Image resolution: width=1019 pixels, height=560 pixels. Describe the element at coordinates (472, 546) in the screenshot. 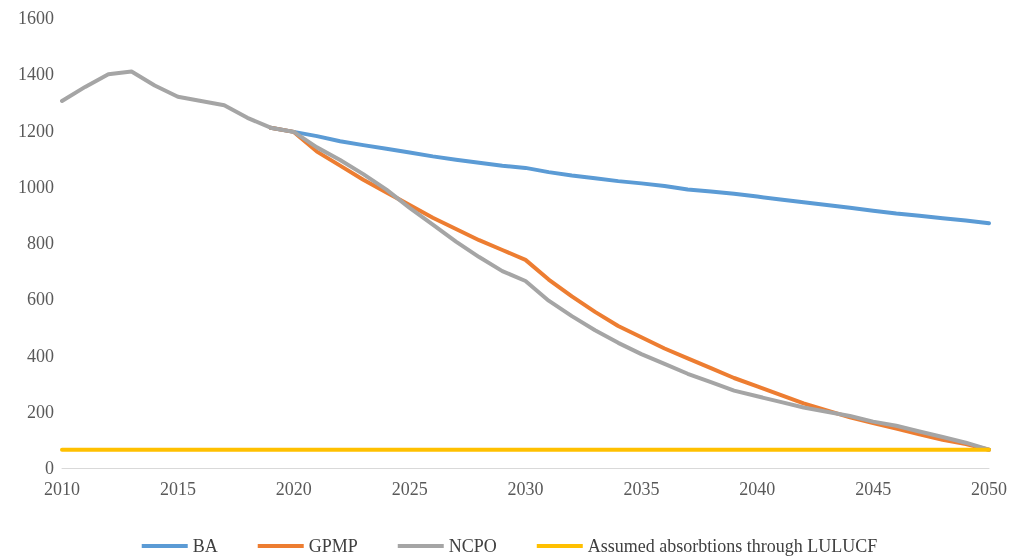

I see `legend-label: NCPO` at that location.